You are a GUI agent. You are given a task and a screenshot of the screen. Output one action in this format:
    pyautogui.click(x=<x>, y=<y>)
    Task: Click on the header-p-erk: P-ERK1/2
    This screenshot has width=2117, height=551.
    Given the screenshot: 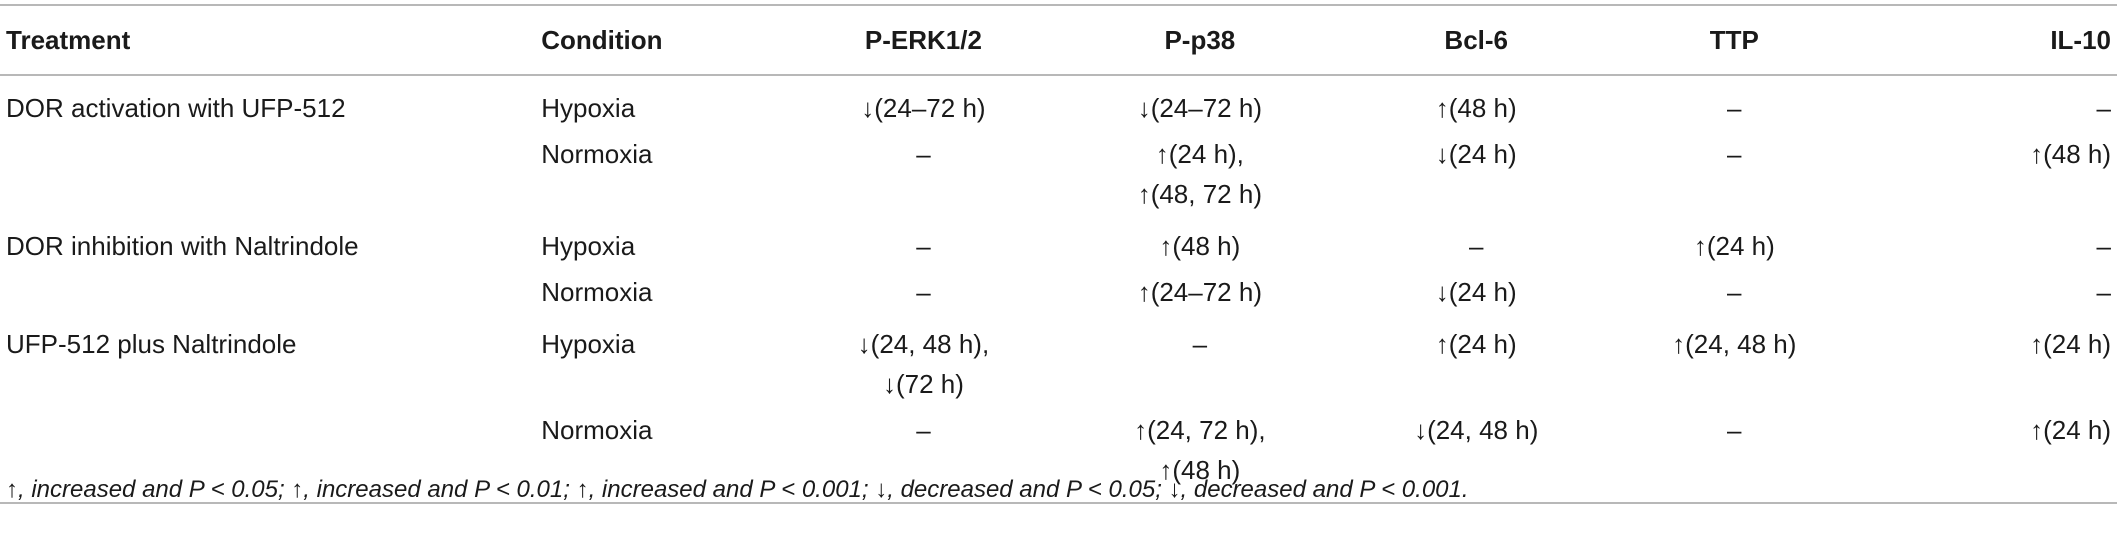 What is the action you would take?
    pyautogui.click(x=923, y=40)
    